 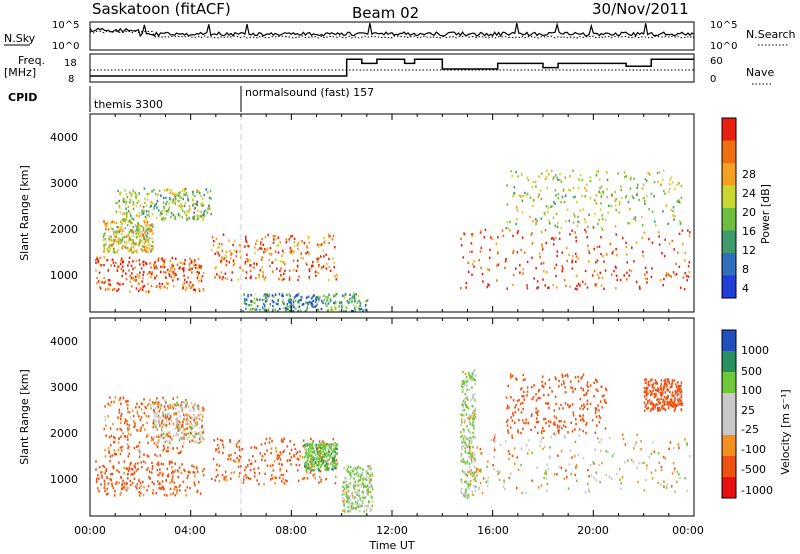 What do you see at coordinates (190, 530) in the screenshot?
I see `xtick-04: 04:00` at bounding box center [190, 530].